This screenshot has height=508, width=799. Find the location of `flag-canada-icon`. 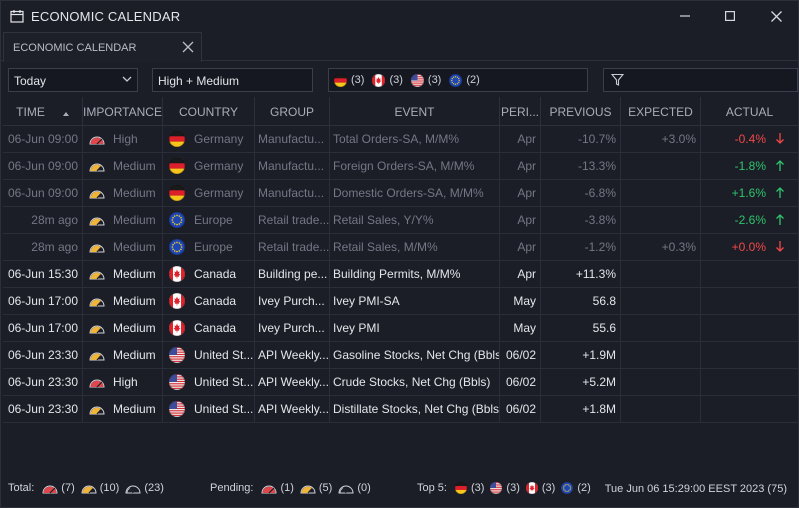

flag-canada-icon is located at coordinates (177, 328).